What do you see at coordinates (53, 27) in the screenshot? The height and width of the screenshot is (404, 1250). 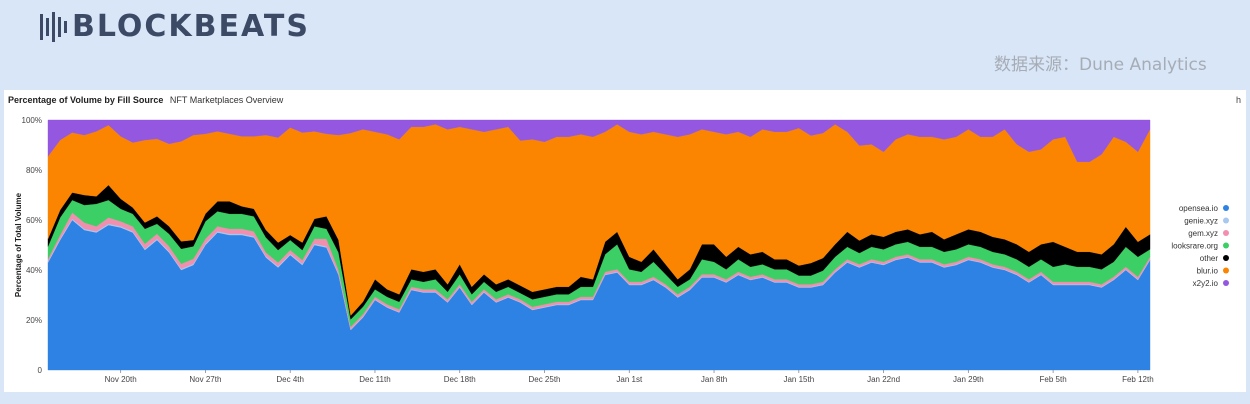 I see `blockbeats-logo-icon` at bounding box center [53, 27].